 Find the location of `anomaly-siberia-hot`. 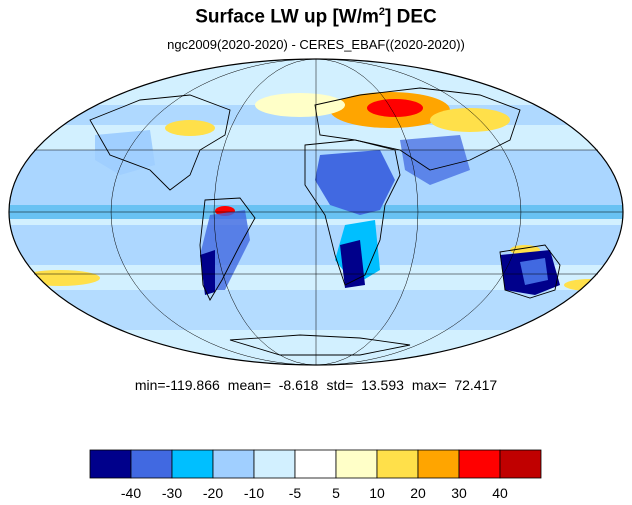

anomaly-siberia-hot is located at coordinates (395, 108).